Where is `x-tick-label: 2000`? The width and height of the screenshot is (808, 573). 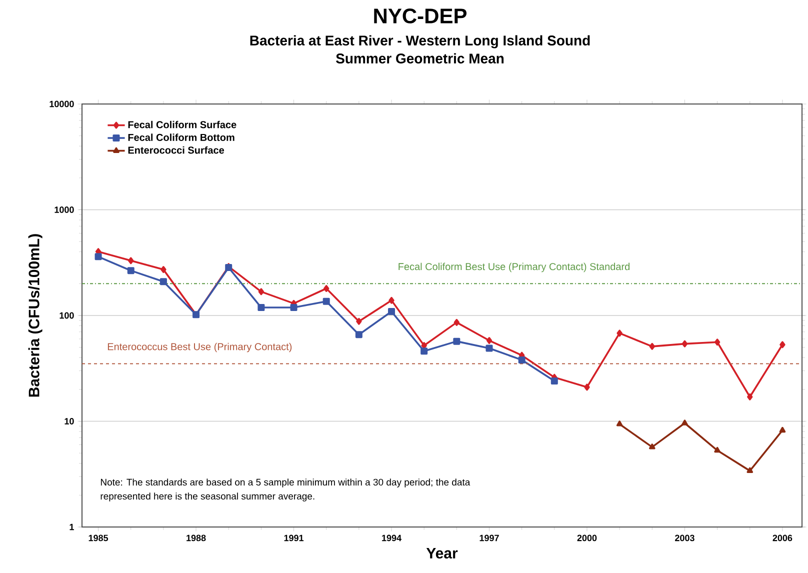 x-tick-label: 2000 is located at coordinates (587, 538).